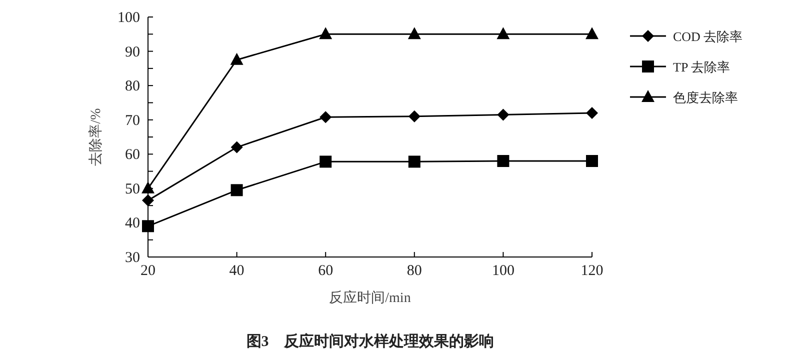 Image resolution: width=806 pixels, height=355 pixels. What do you see at coordinates (132, 189) in the screenshot?
I see `y-tick-label: 50` at bounding box center [132, 189].